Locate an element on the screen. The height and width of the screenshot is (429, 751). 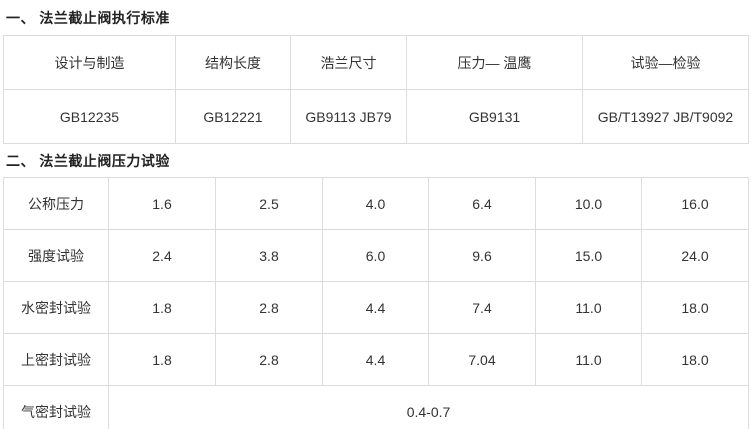
pressure-row-nominal: 公称压力 1.6 2.5 4.0 6.4 10.0 16.0 is located at coordinates (376, 203).